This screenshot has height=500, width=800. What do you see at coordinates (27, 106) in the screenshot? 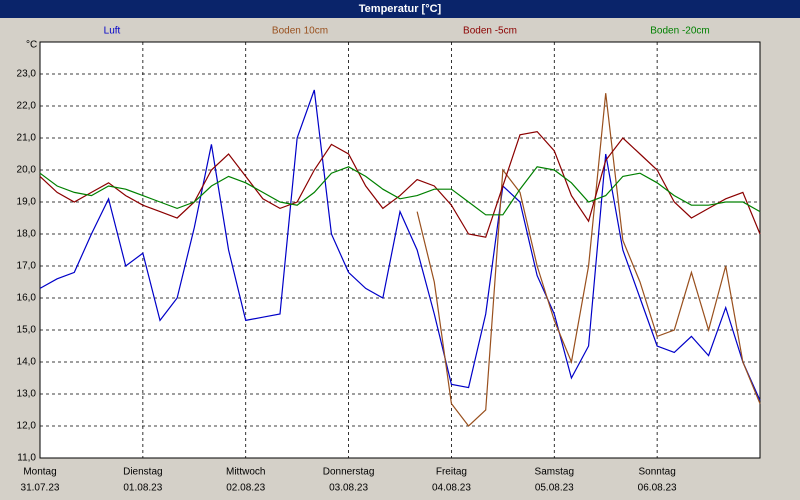
I see `y-tick-label: 22,0` at bounding box center [27, 106].